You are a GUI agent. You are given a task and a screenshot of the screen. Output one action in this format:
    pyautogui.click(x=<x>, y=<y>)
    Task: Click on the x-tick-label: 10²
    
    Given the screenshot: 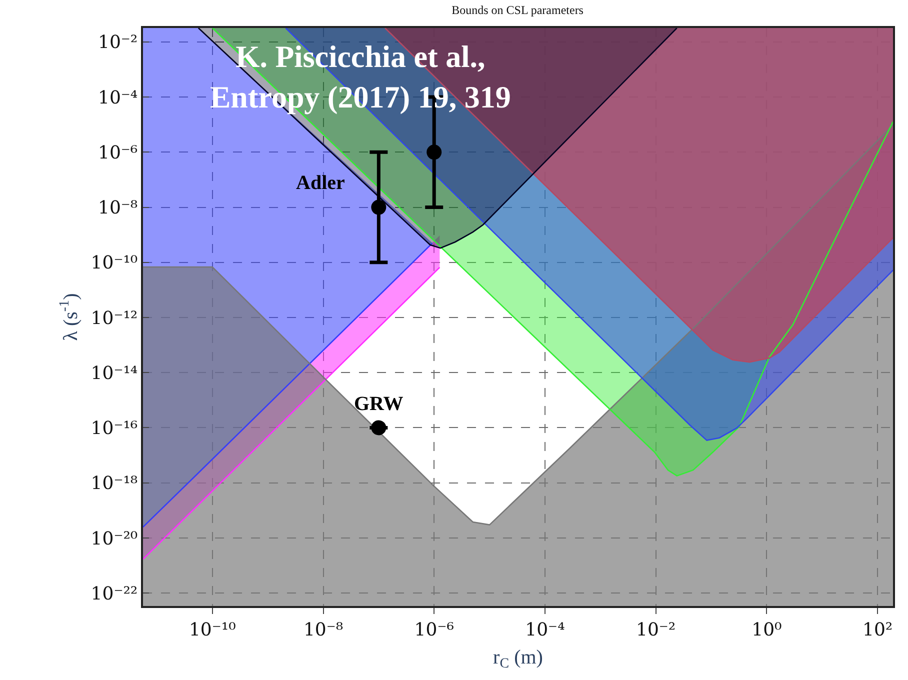 What is the action you would take?
    pyautogui.click(x=877, y=629)
    